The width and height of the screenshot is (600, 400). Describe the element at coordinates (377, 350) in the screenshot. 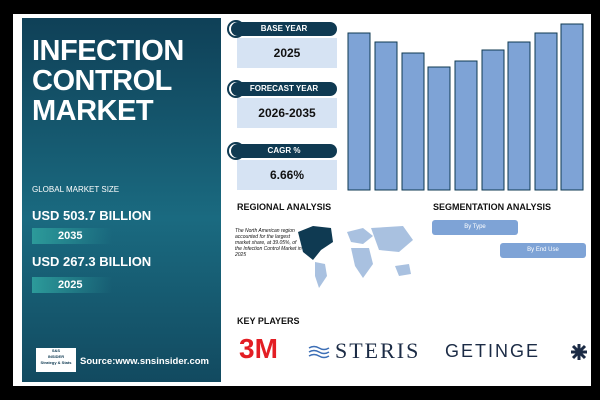

I see `company-logo: STERIS` at that location.